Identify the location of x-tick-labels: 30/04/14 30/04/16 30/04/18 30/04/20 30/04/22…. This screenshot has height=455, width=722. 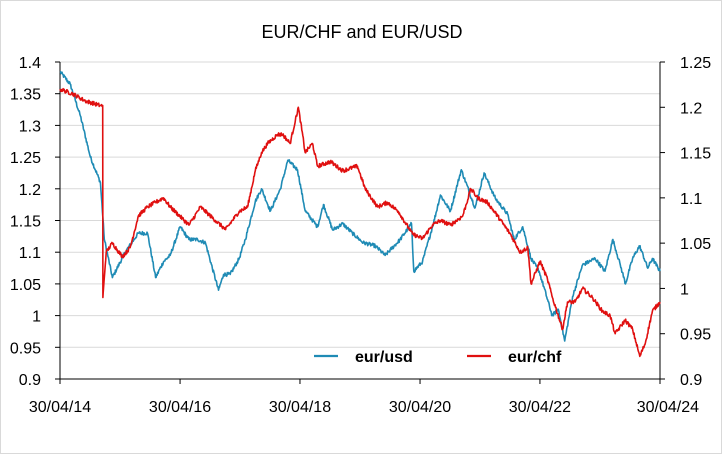
(364, 407).